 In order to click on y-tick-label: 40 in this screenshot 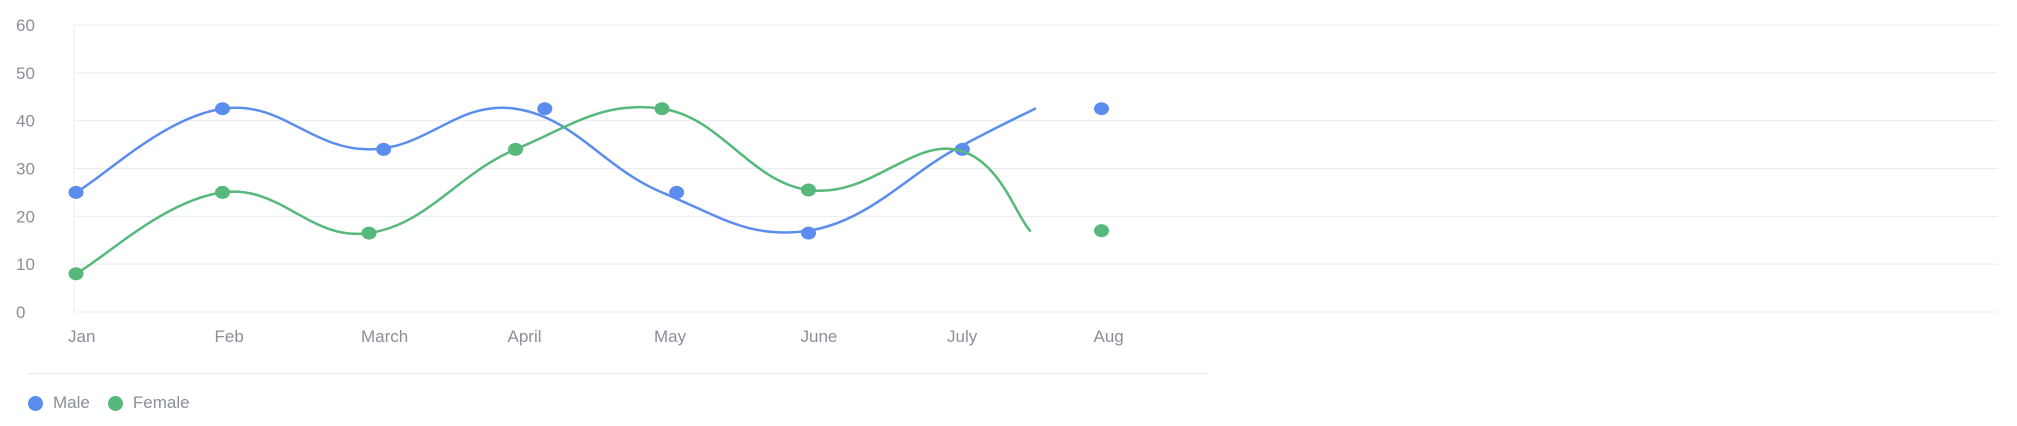, I will do `click(25, 121)`.